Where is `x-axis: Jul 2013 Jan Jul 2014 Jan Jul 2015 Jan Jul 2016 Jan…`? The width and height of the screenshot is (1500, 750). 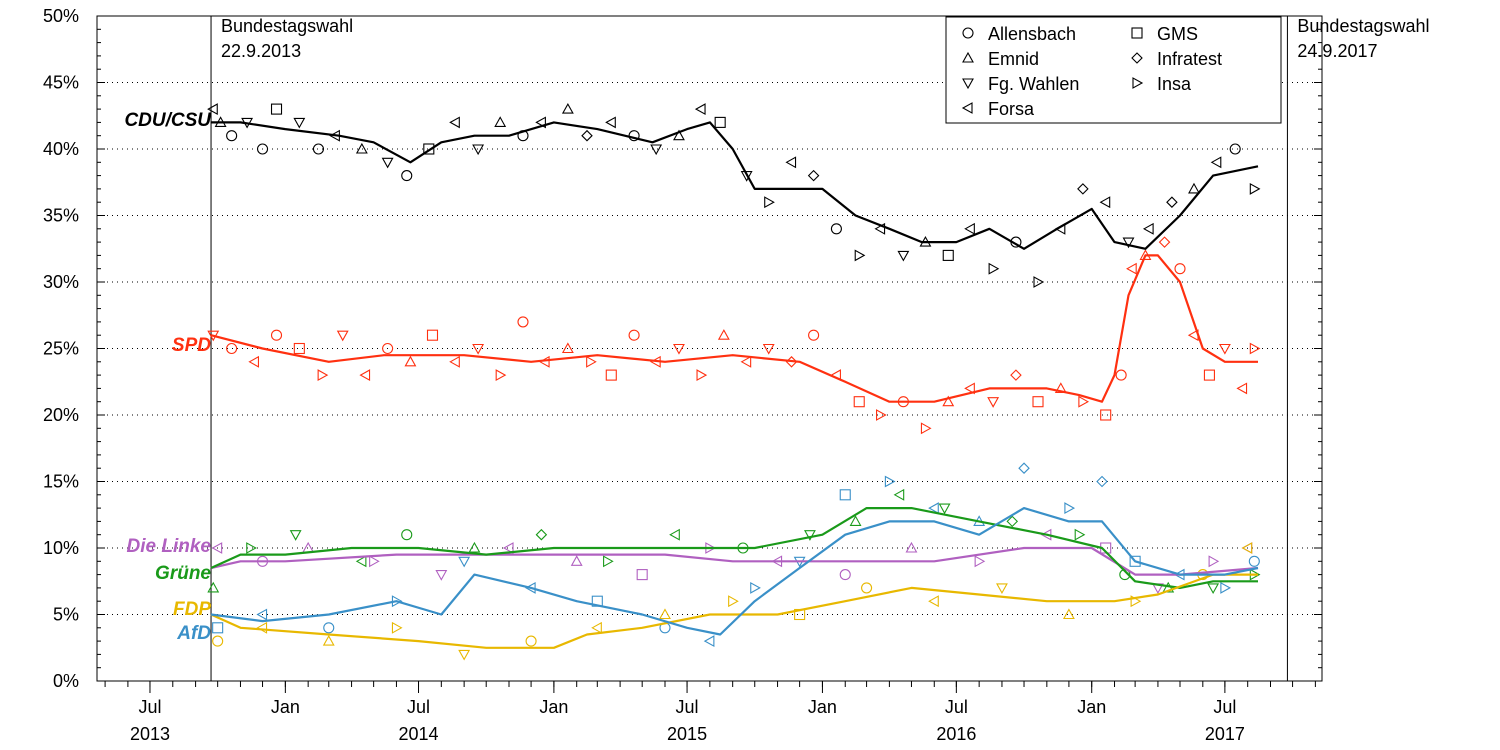 x-axis: Jul 2013 Jan Jul 2014 Jan Jul 2015 Jan Jul 2016 Jan… is located at coordinates (710, 712).